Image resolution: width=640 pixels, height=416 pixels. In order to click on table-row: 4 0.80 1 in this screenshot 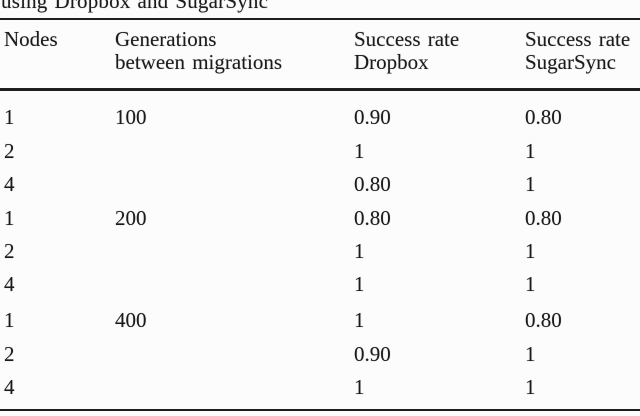, I will do `click(320, 187)`.